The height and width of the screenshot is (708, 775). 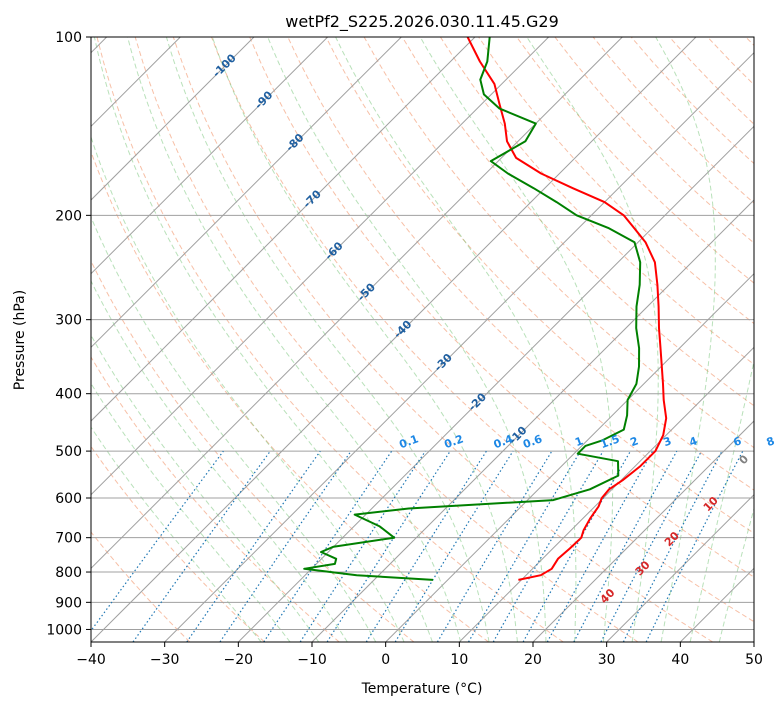 I want to click on y-axis-label: Pressure (hPa), so click(x=20, y=340).